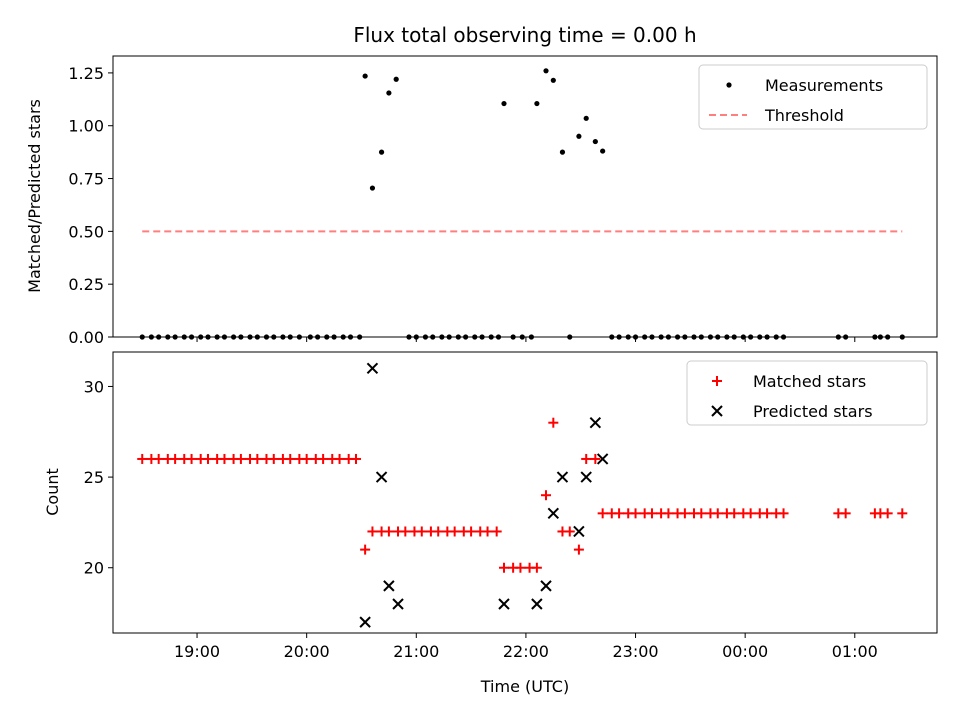 The height and width of the screenshot is (720, 960). I want to click on x-tick-label: 21:00, so click(416, 651).